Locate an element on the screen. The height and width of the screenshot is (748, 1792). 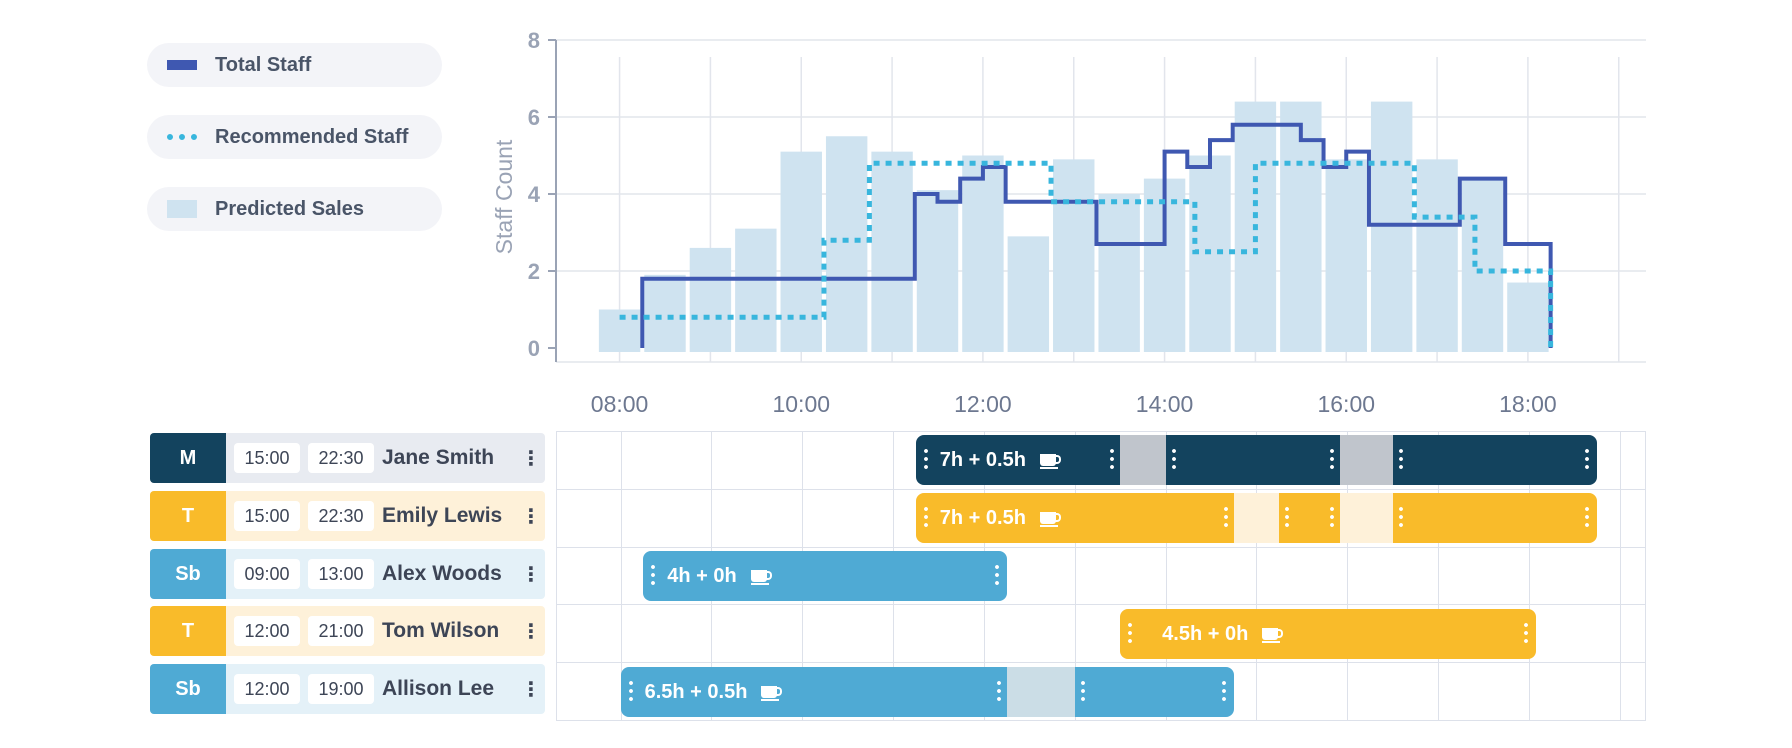
y-tick-label: 4 is located at coordinates (534, 194).